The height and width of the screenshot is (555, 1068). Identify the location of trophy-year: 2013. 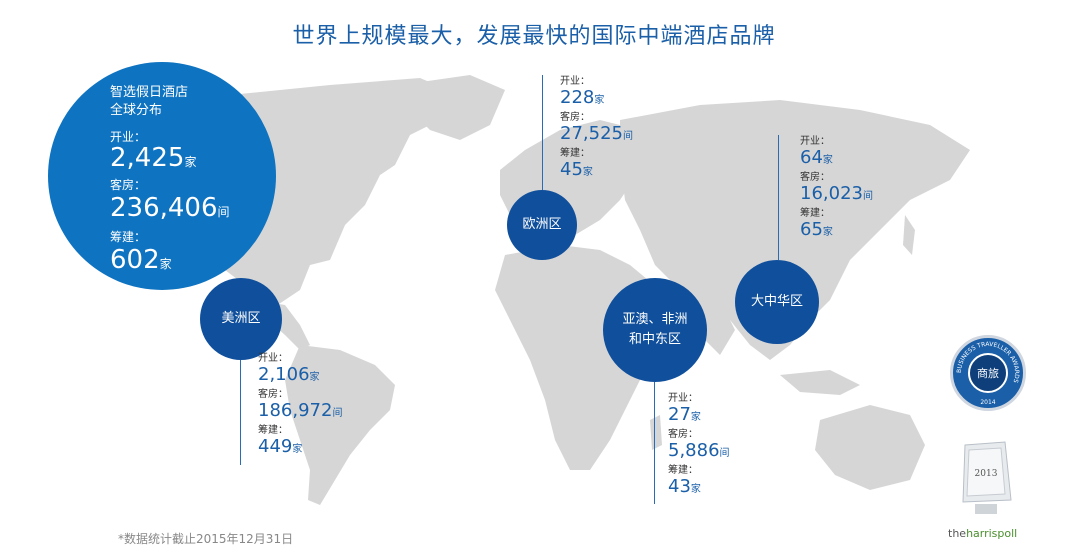
(986, 474).